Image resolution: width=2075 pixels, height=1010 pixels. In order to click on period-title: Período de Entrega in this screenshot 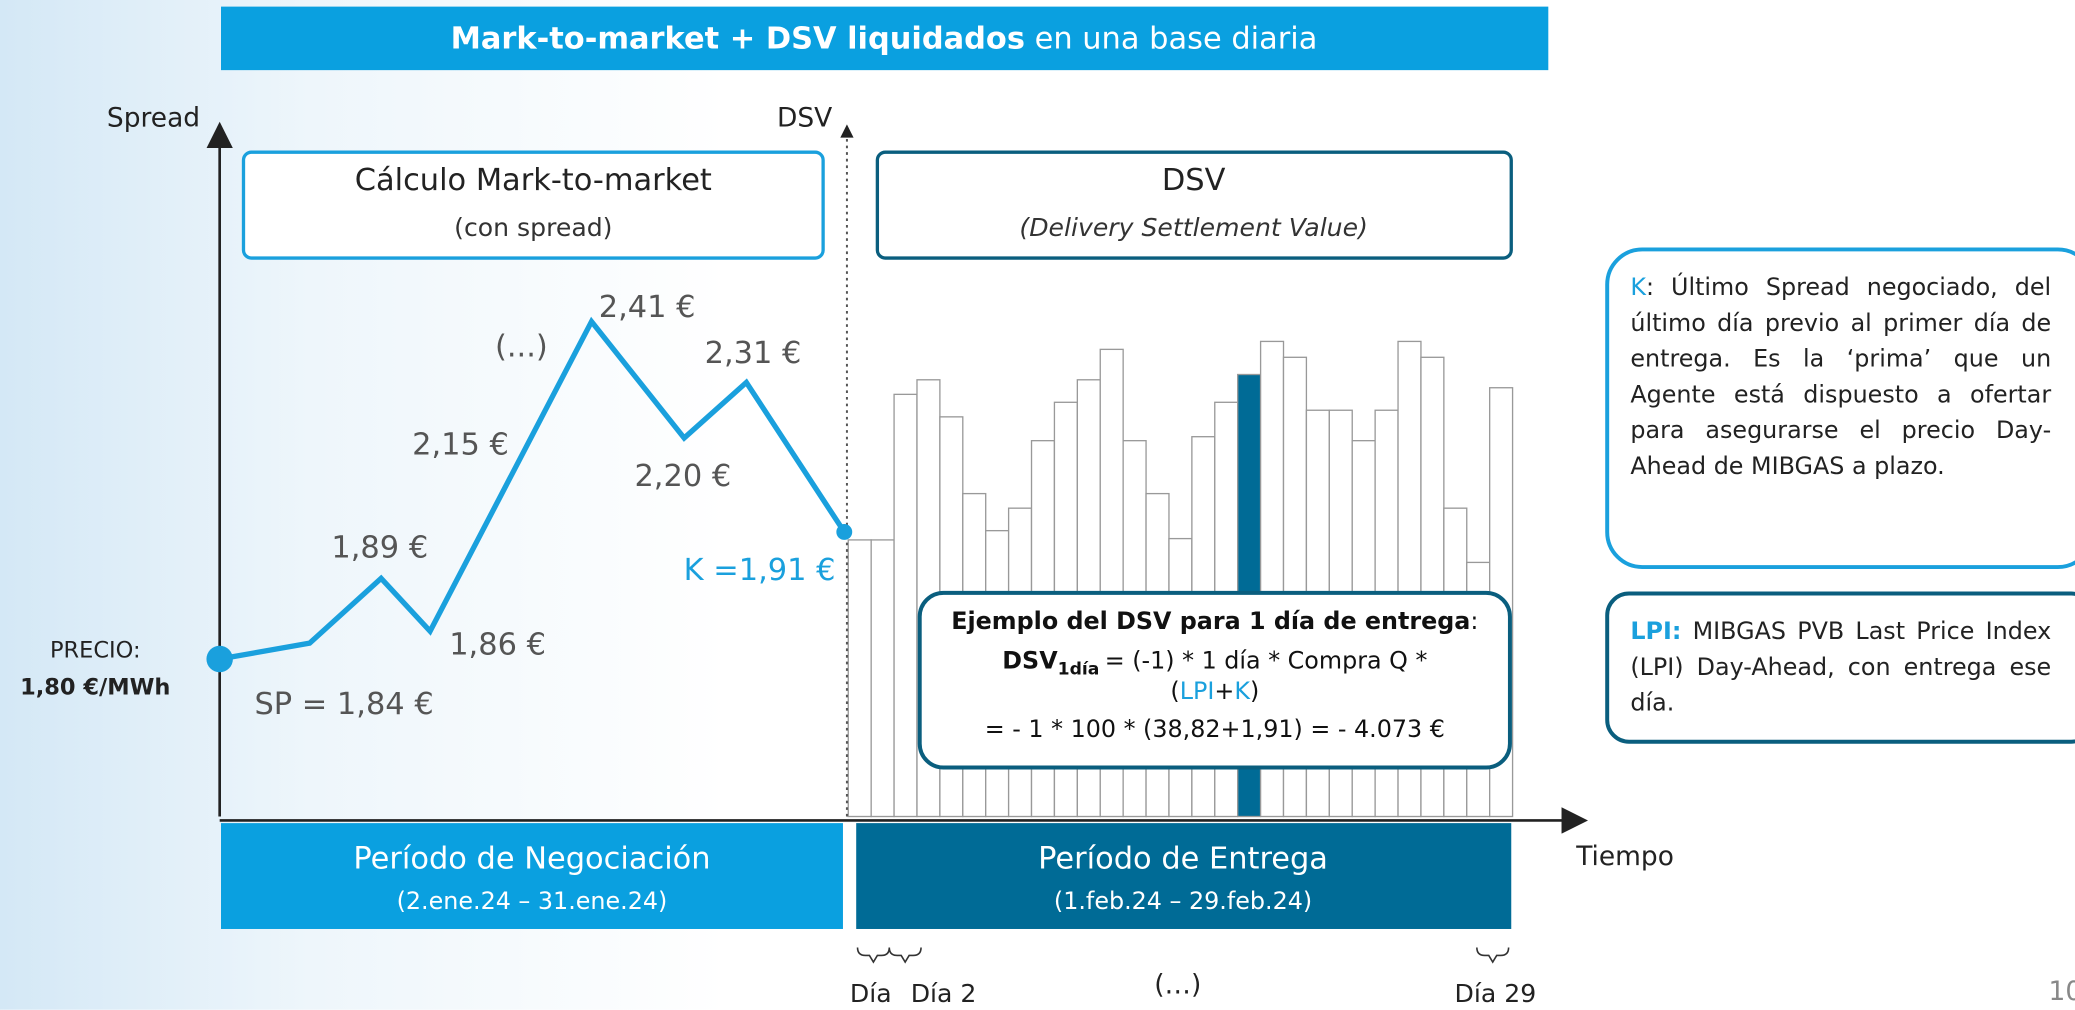, I will do `click(1183, 859)`.